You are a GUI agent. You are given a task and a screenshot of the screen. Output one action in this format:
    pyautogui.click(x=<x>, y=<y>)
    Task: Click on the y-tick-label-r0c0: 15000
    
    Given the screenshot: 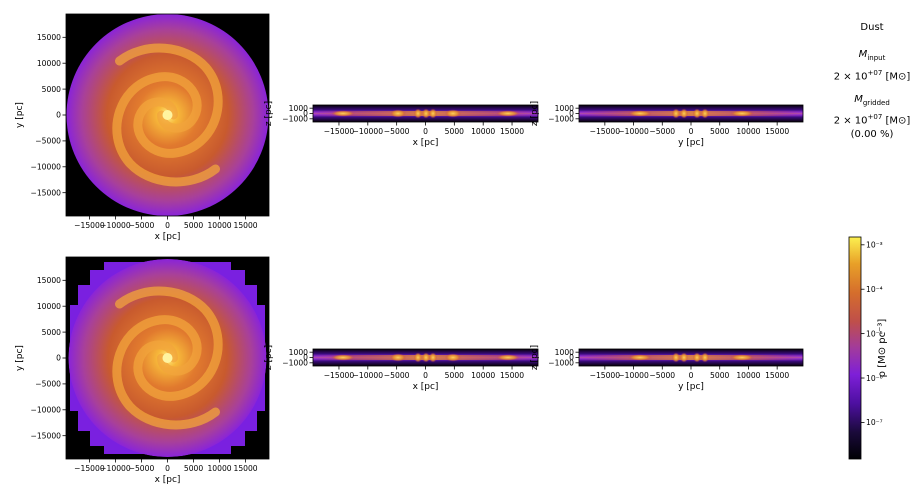 What is the action you would take?
    pyautogui.click(x=49, y=37)
    